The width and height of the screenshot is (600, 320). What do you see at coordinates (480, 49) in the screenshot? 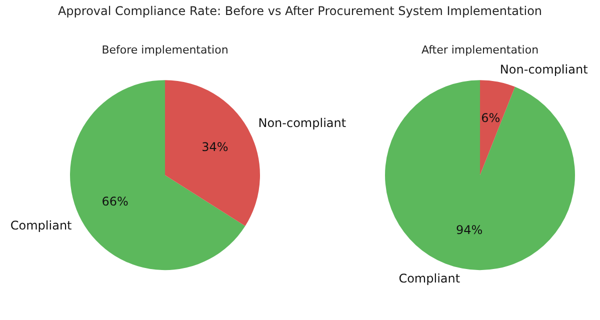
I see `chart-subtitle: After implementation` at bounding box center [480, 49].